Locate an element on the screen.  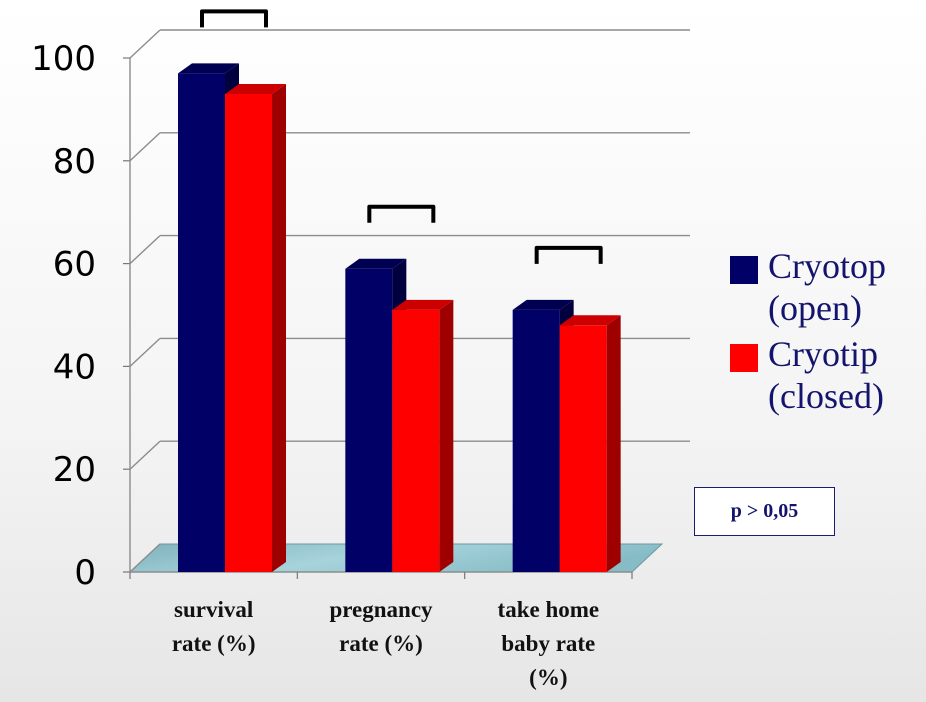
y-tick-label: 60 is located at coordinates (74, 265).